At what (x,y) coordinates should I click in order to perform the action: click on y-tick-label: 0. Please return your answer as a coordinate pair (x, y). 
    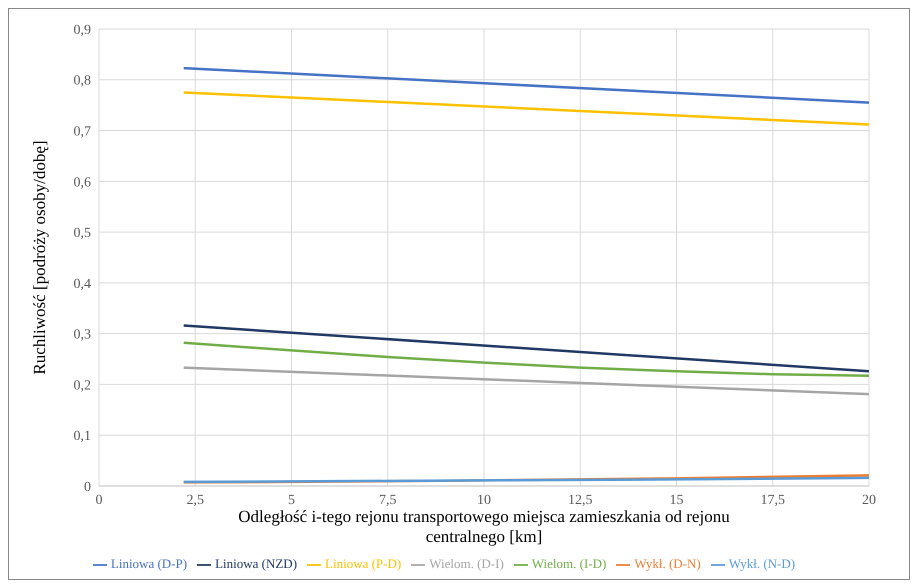
    Looking at the image, I should click on (87, 487).